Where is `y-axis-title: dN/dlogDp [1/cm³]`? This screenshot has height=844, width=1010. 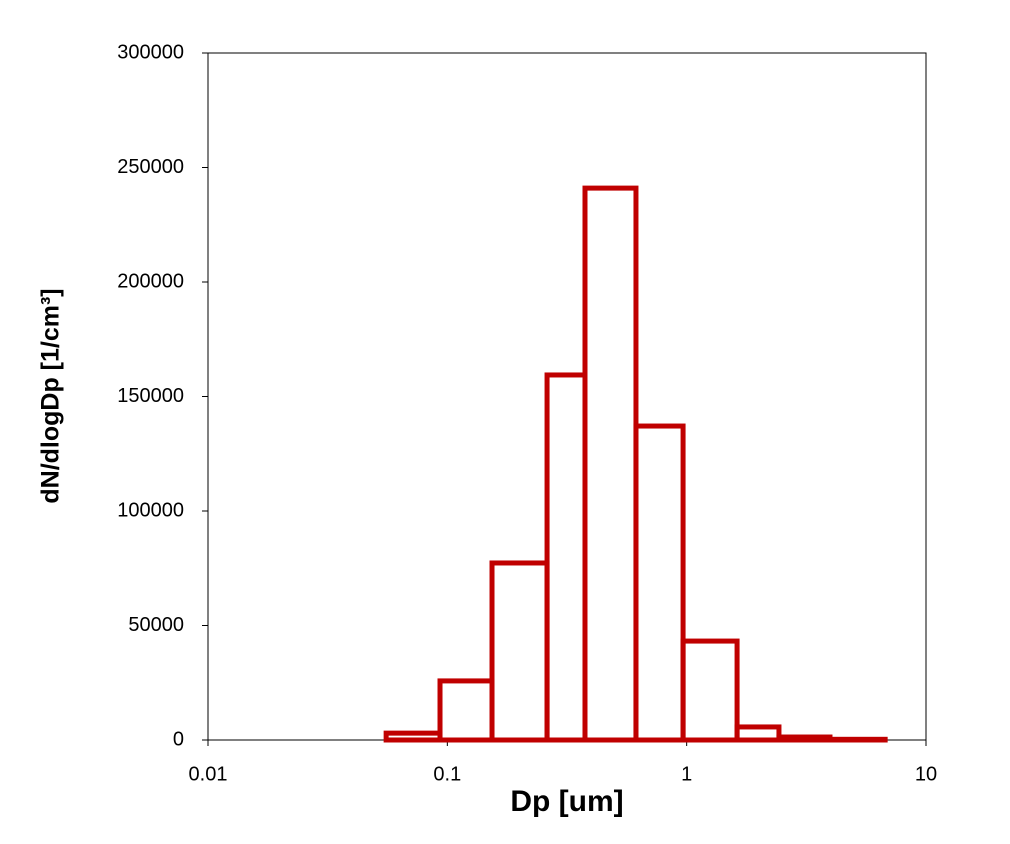 y-axis-title: dN/dlogDp [1/cm³] is located at coordinates (51, 395).